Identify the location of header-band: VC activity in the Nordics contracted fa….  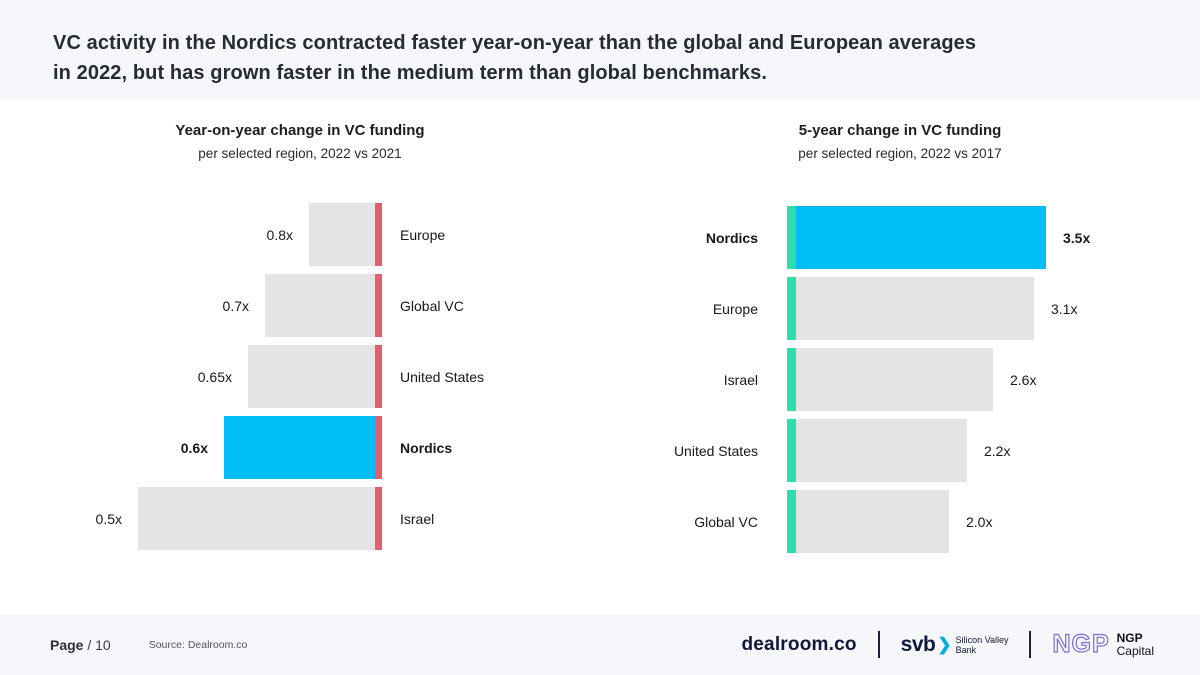
(600, 50).